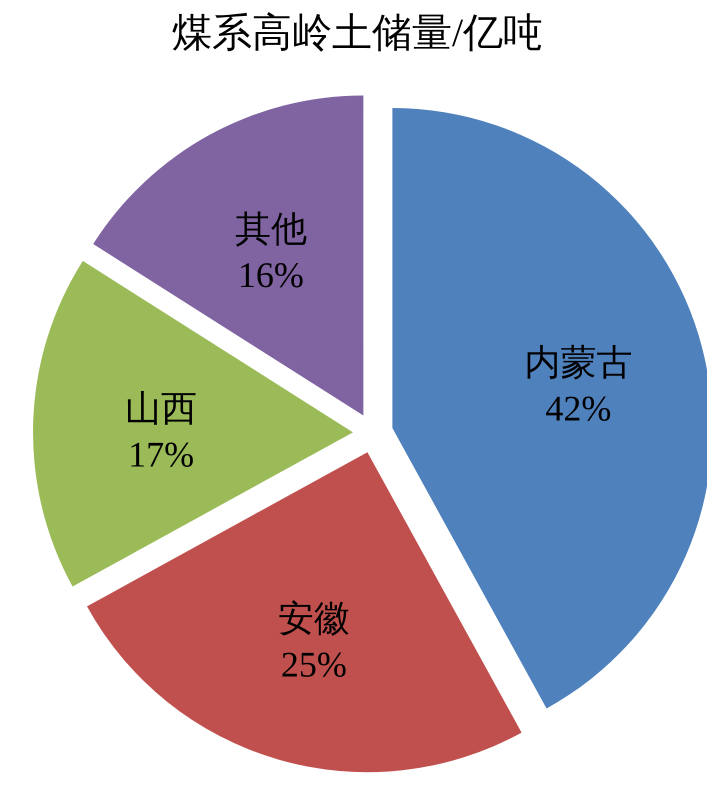 The image size is (715, 793). I want to click on slice-label: 内蒙古, so click(578, 362).